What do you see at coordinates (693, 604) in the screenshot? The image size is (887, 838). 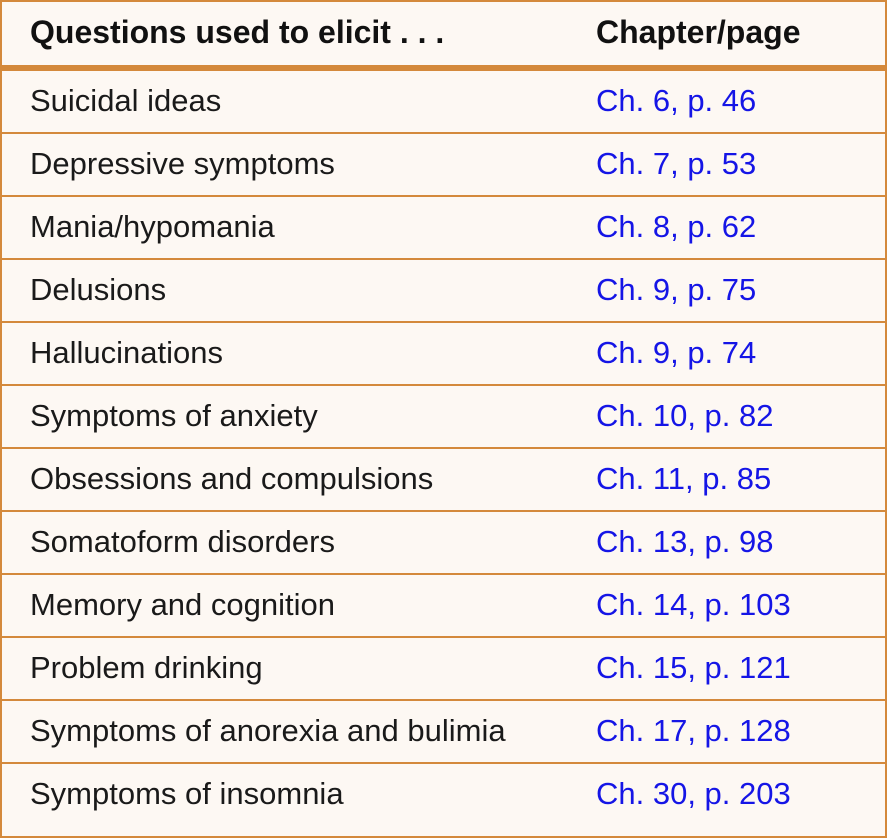 I see `chapter-page-link: Ch. 14, p. 103` at bounding box center [693, 604].